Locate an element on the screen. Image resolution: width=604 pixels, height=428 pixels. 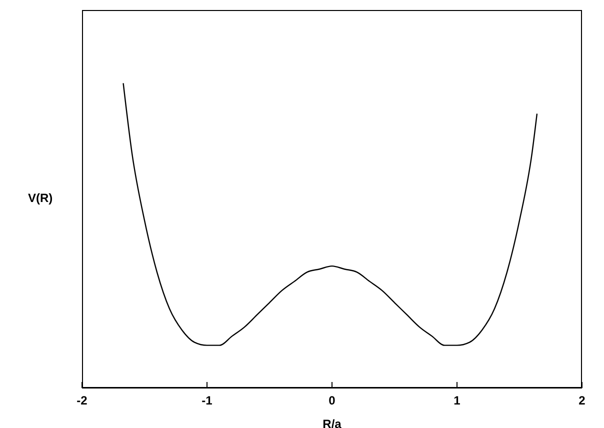
x-axis-title: R/a is located at coordinates (332, 422).